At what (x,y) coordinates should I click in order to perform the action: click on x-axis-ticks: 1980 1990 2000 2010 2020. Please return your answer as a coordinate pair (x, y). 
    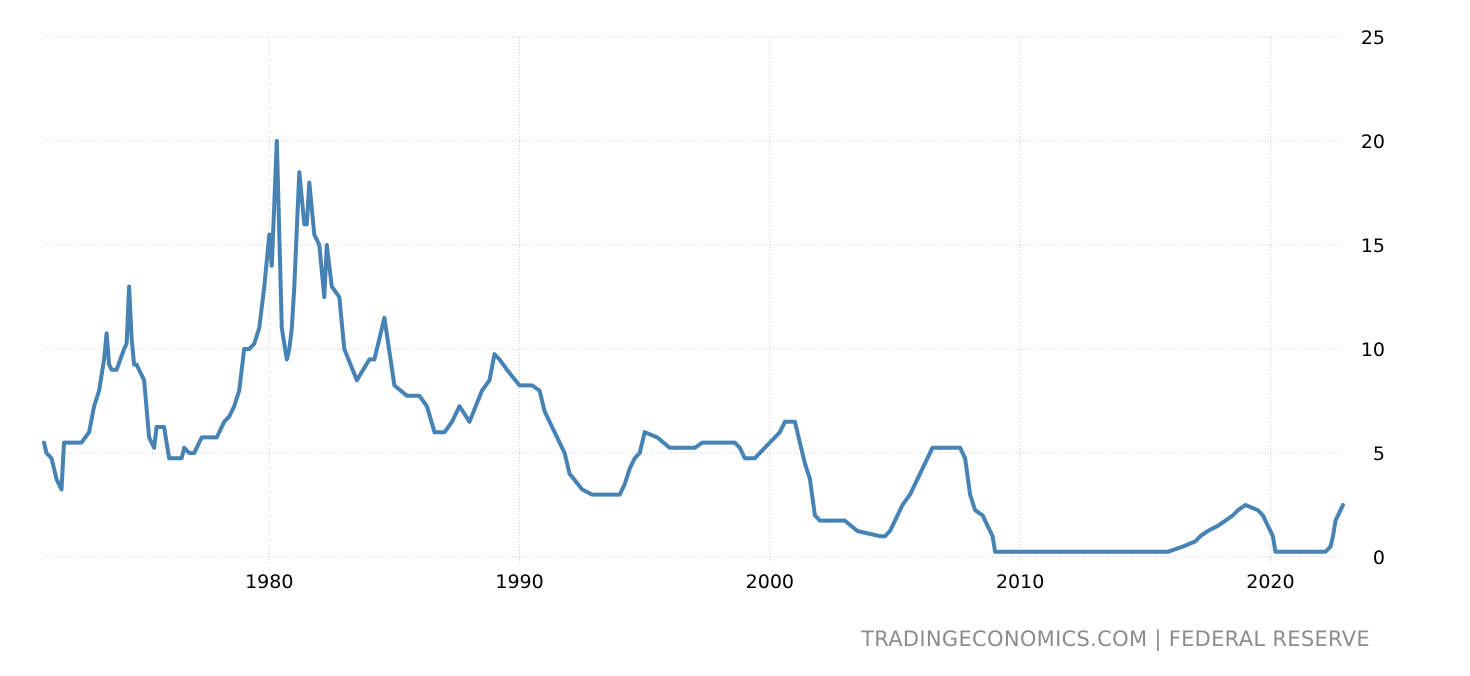
    Looking at the image, I should click on (770, 582).